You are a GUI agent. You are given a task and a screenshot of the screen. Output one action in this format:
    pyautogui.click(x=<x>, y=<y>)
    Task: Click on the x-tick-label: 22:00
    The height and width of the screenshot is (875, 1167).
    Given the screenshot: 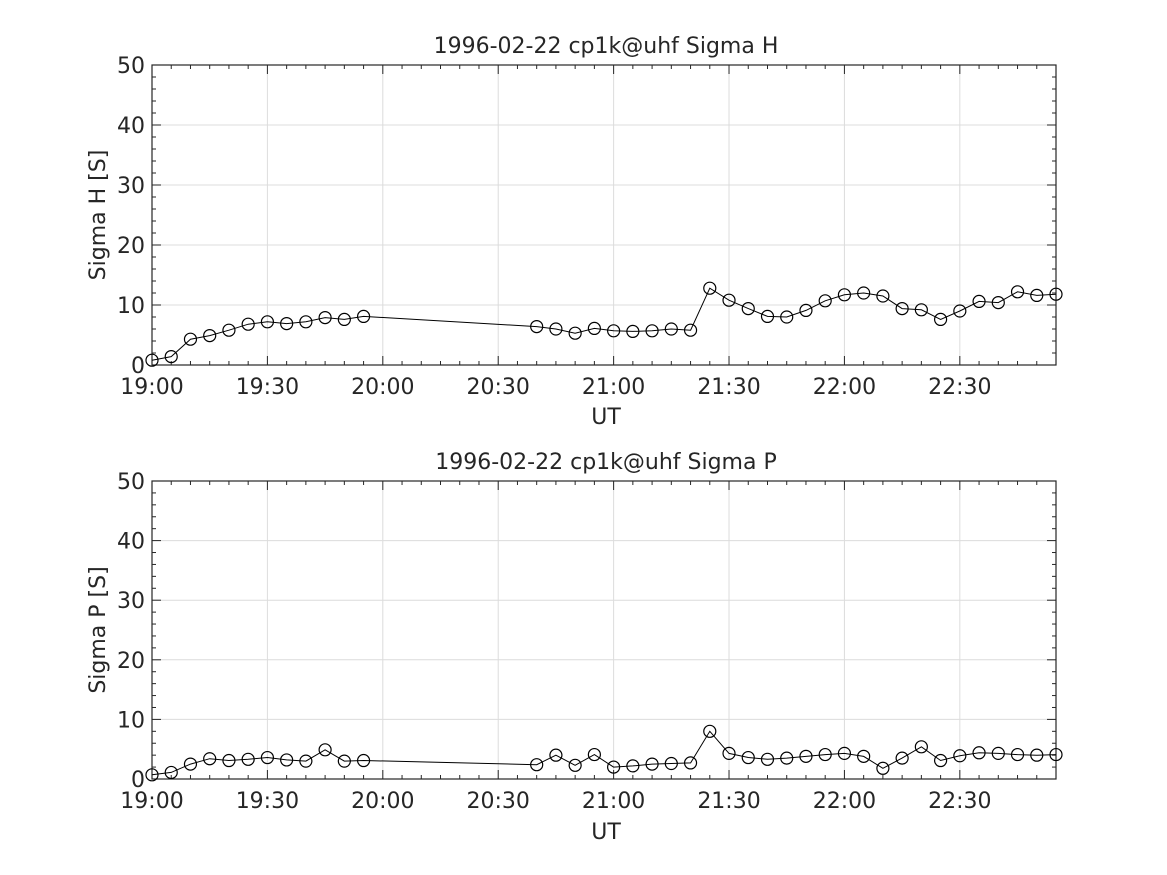 What is the action you would take?
    pyautogui.click(x=844, y=801)
    